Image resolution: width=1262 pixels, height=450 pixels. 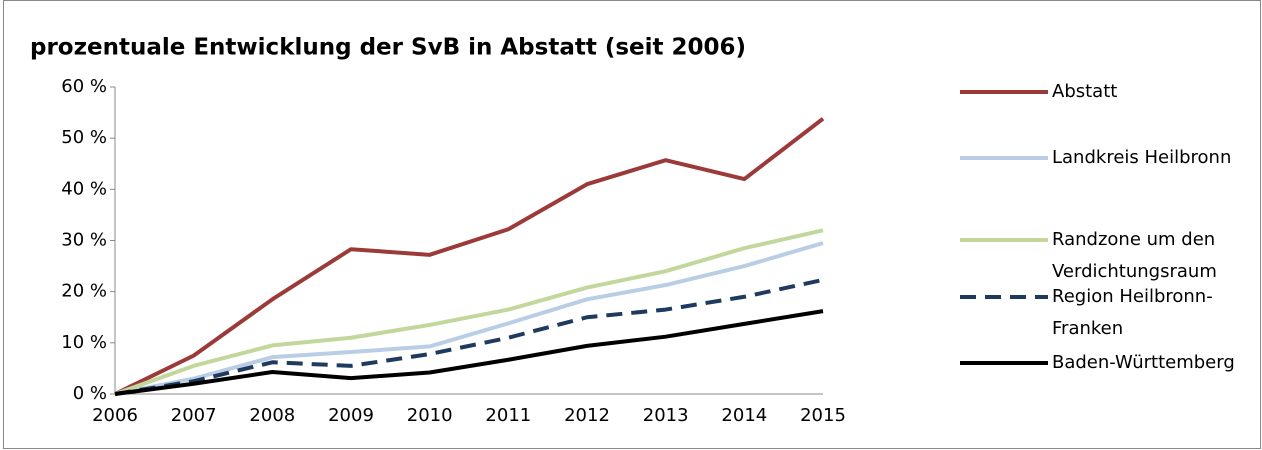 I want to click on x-tick-label: 2007, so click(x=194, y=415).